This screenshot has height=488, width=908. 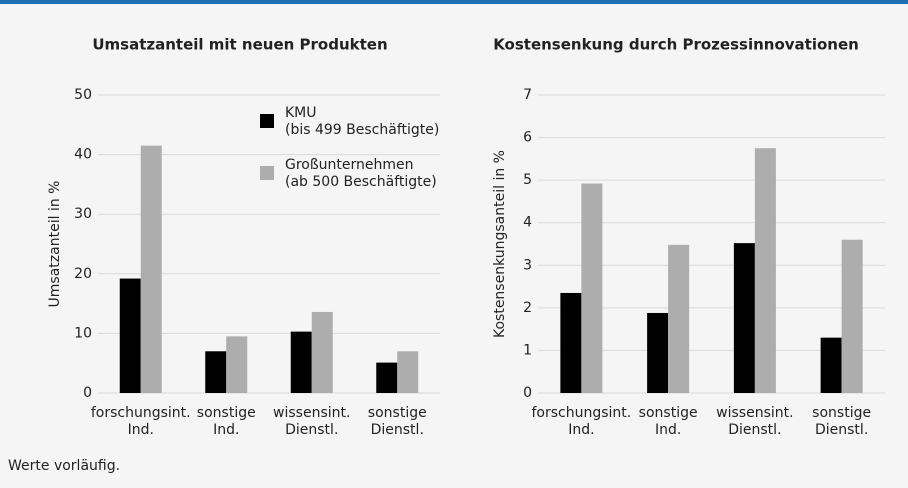 I want to click on y-tick-label: 30, so click(x=83, y=214).